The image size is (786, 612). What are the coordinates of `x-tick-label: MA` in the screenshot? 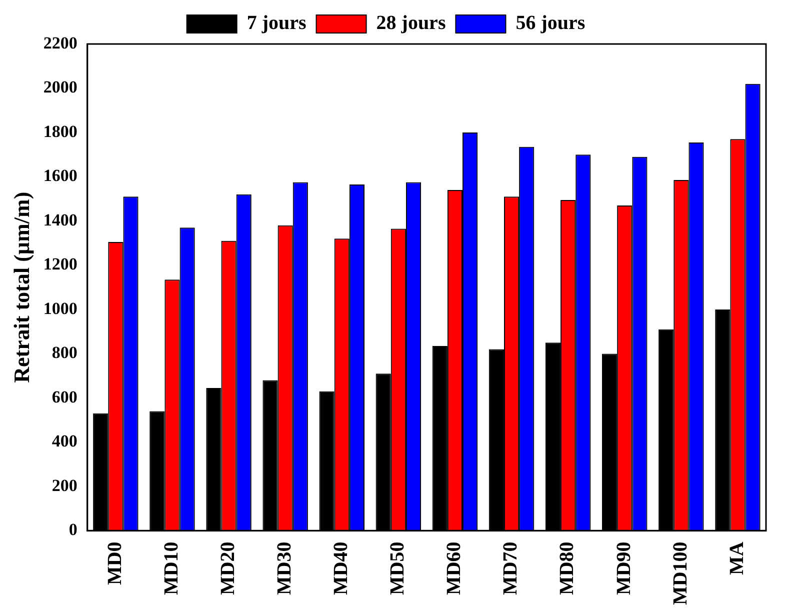 It's located at (737, 558).